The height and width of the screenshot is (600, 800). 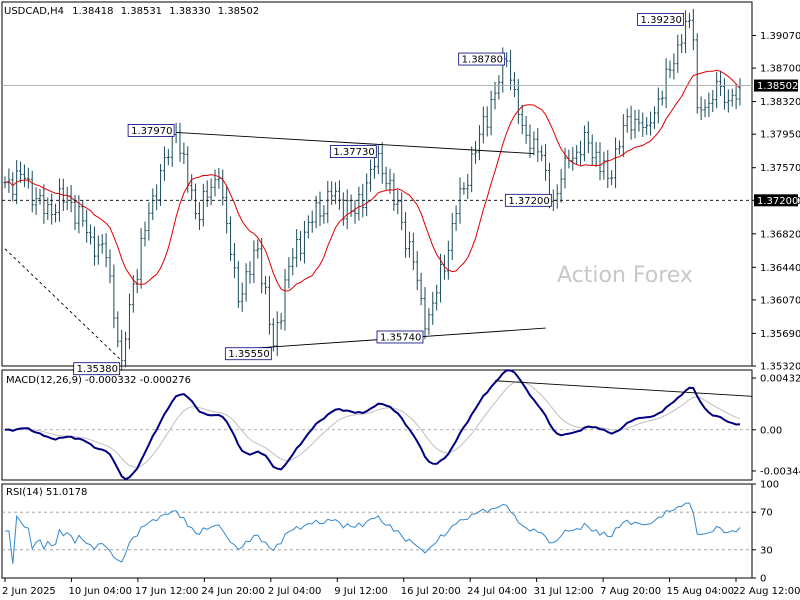 I want to click on price-annotation: 1.35740, so click(x=400, y=337).